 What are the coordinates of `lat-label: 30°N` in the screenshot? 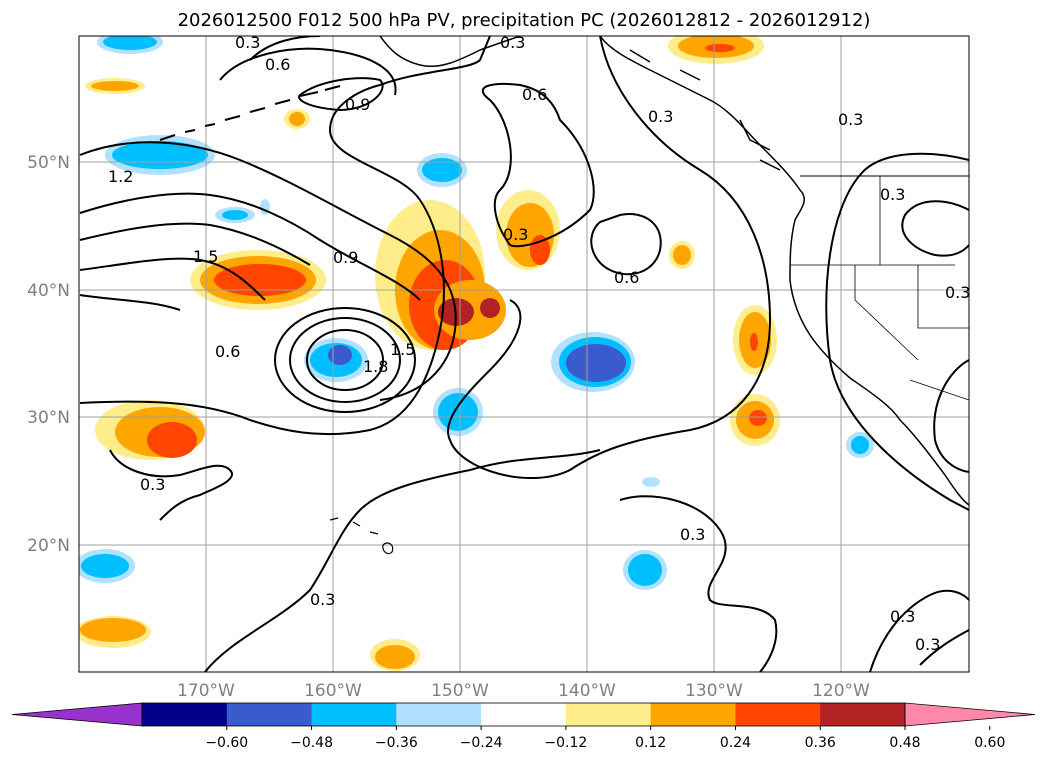 It's located at (48, 418).